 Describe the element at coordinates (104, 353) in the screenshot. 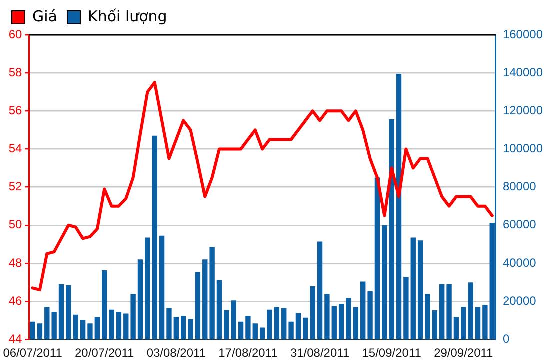

I see `x-tick-label: 20/07/2011` at that location.